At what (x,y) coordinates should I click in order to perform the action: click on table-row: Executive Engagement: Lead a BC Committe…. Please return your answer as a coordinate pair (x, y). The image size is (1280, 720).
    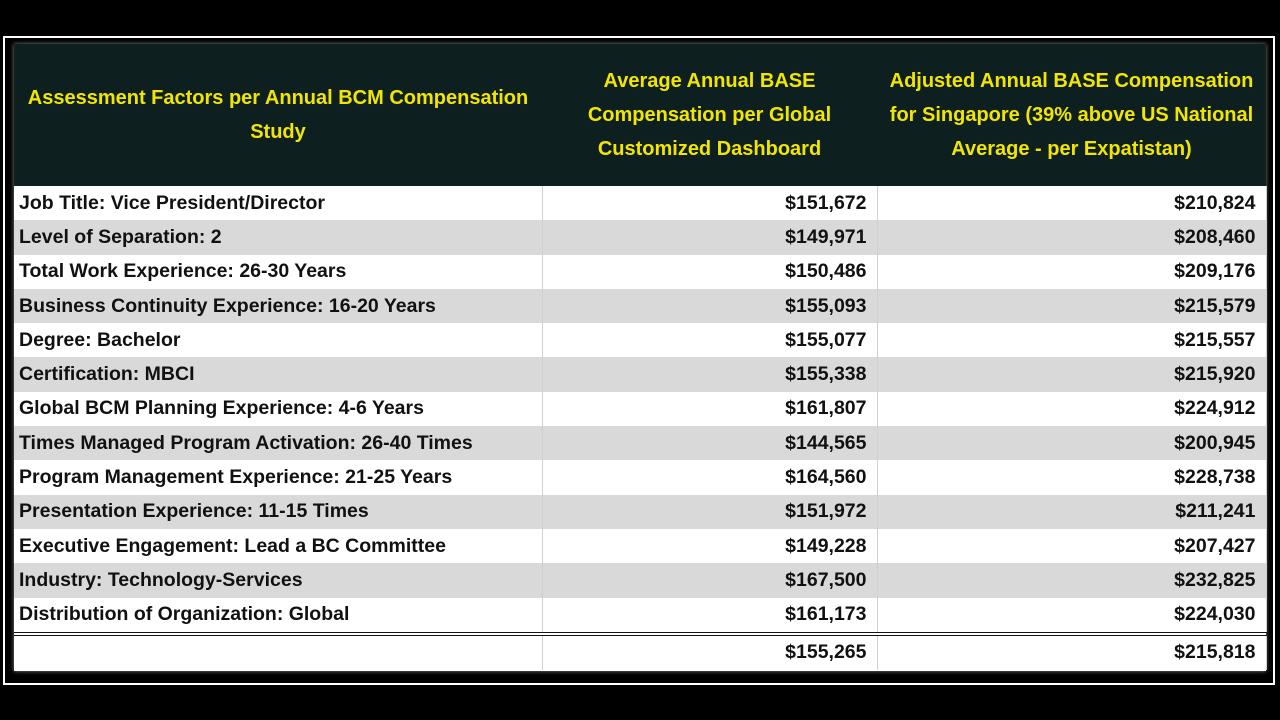
    Looking at the image, I should click on (640, 546).